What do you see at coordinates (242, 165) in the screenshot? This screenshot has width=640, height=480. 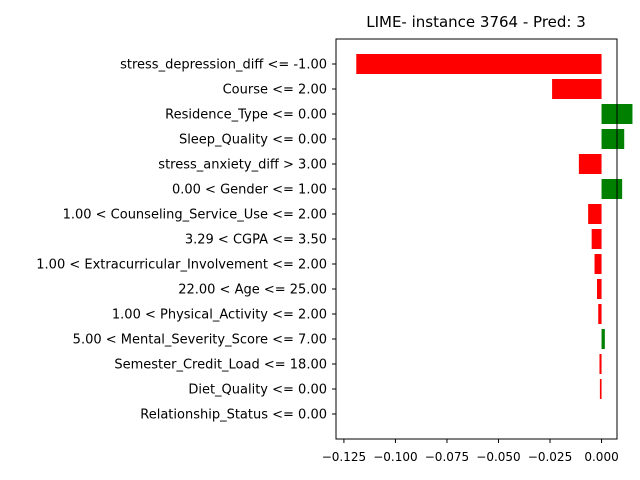 I see `category-label: stress_anxiety_diff > 3.00` at bounding box center [242, 165].